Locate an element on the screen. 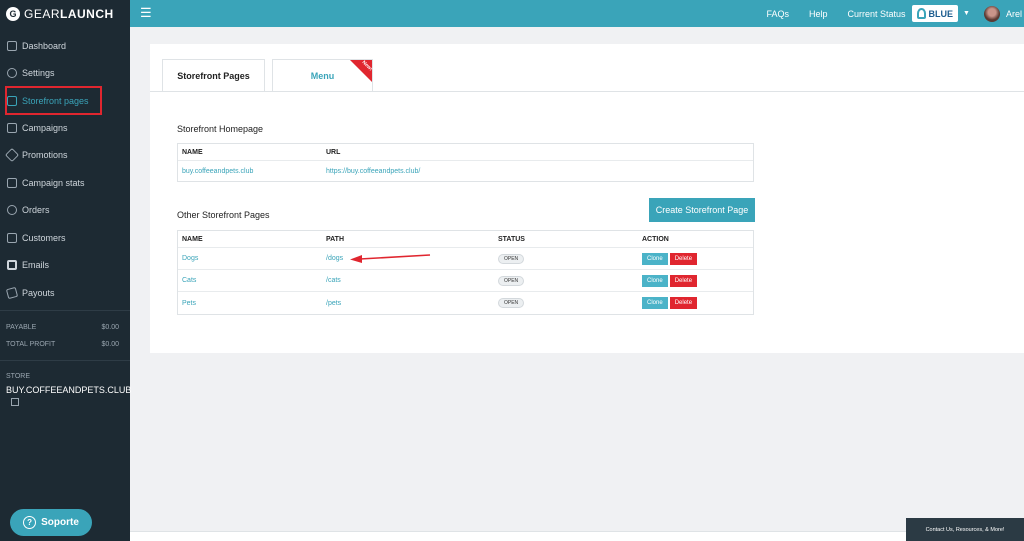 Image resolution: width=1024 pixels, height=541 pixels. status-value: BLUE is located at coordinates (941, 13).